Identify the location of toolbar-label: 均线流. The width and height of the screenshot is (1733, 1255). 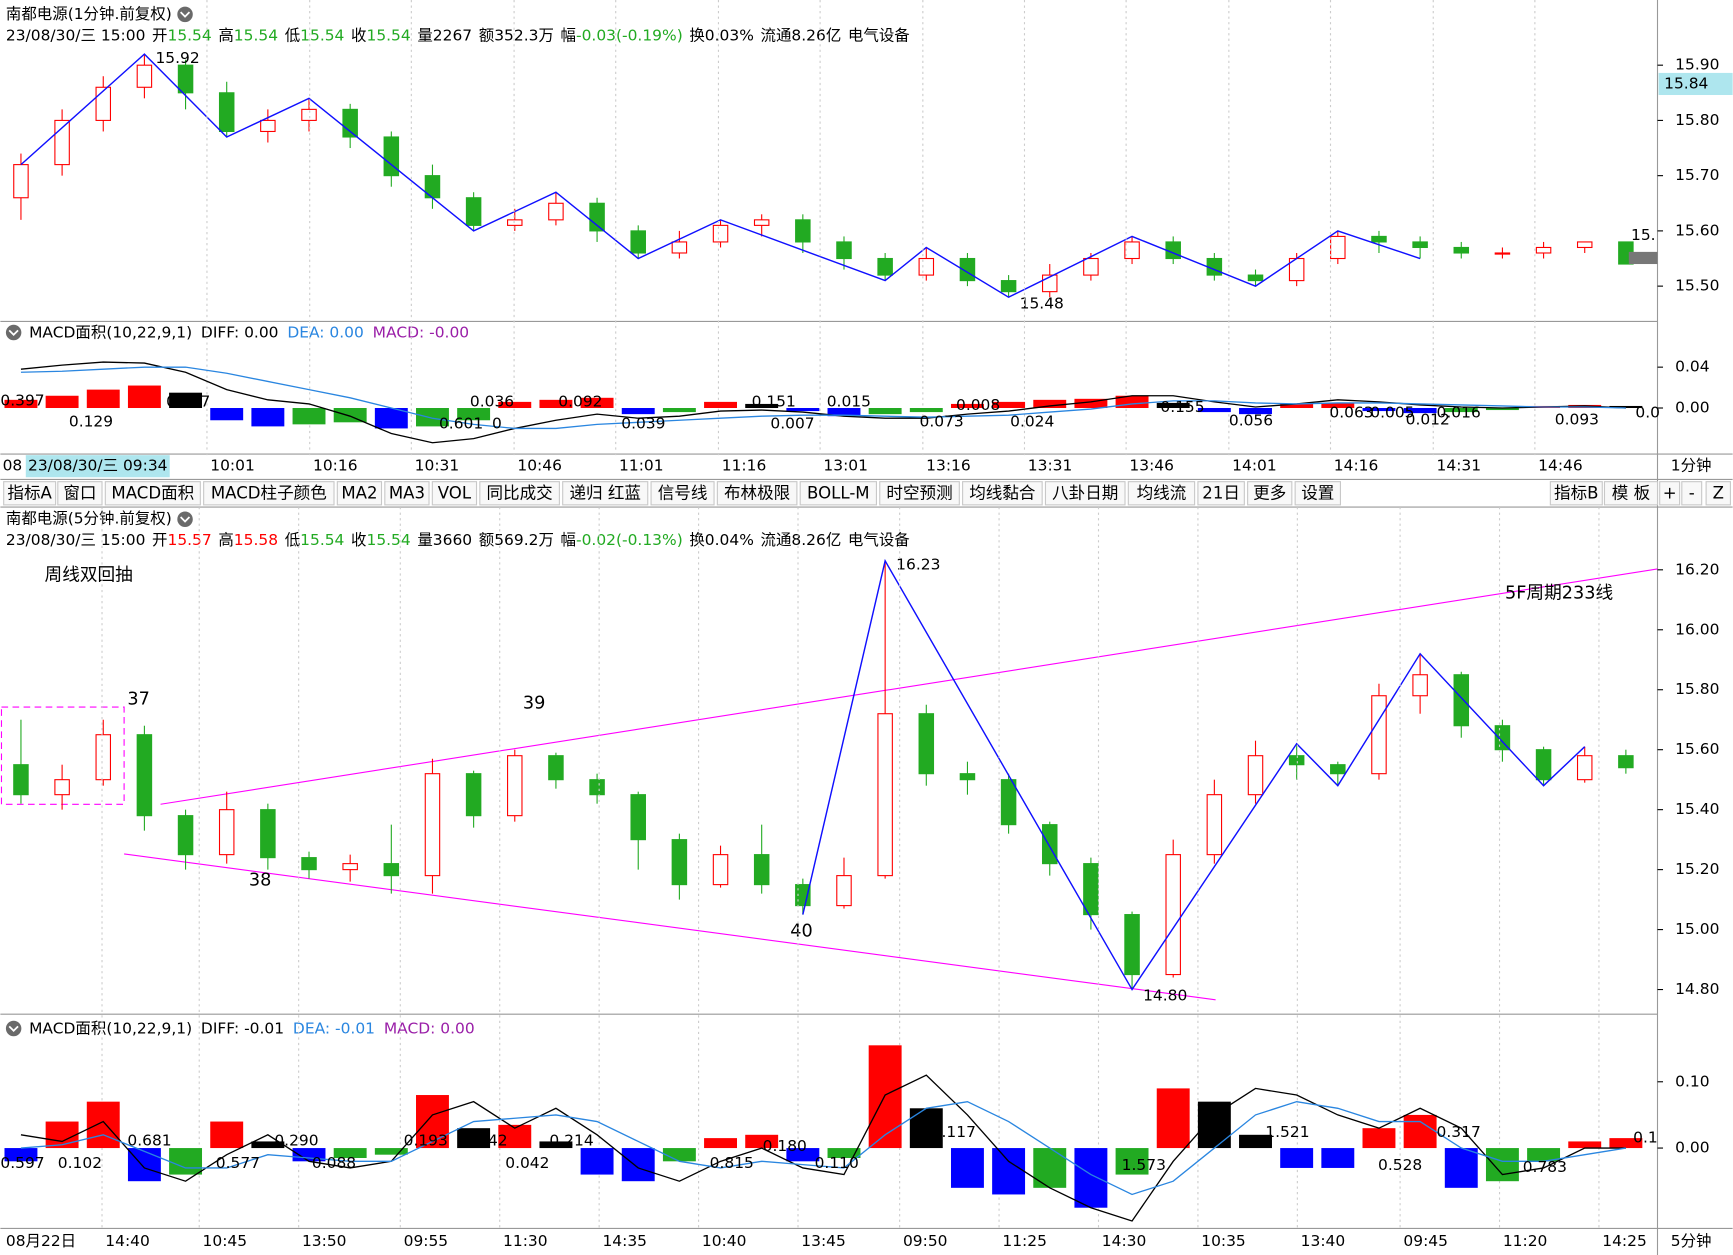
(1162, 492).